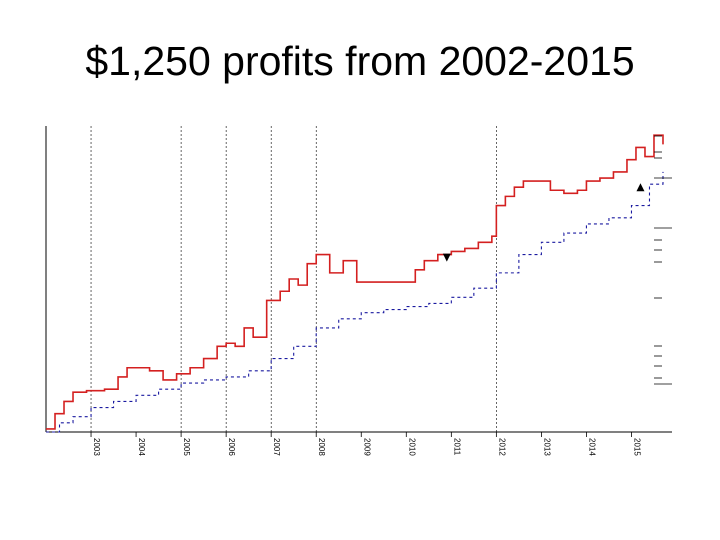 The image size is (720, 540). What do you see at coordinates (543, 222) in the screenshot?
I see `markers-layer` at bounding box center [543, 222].